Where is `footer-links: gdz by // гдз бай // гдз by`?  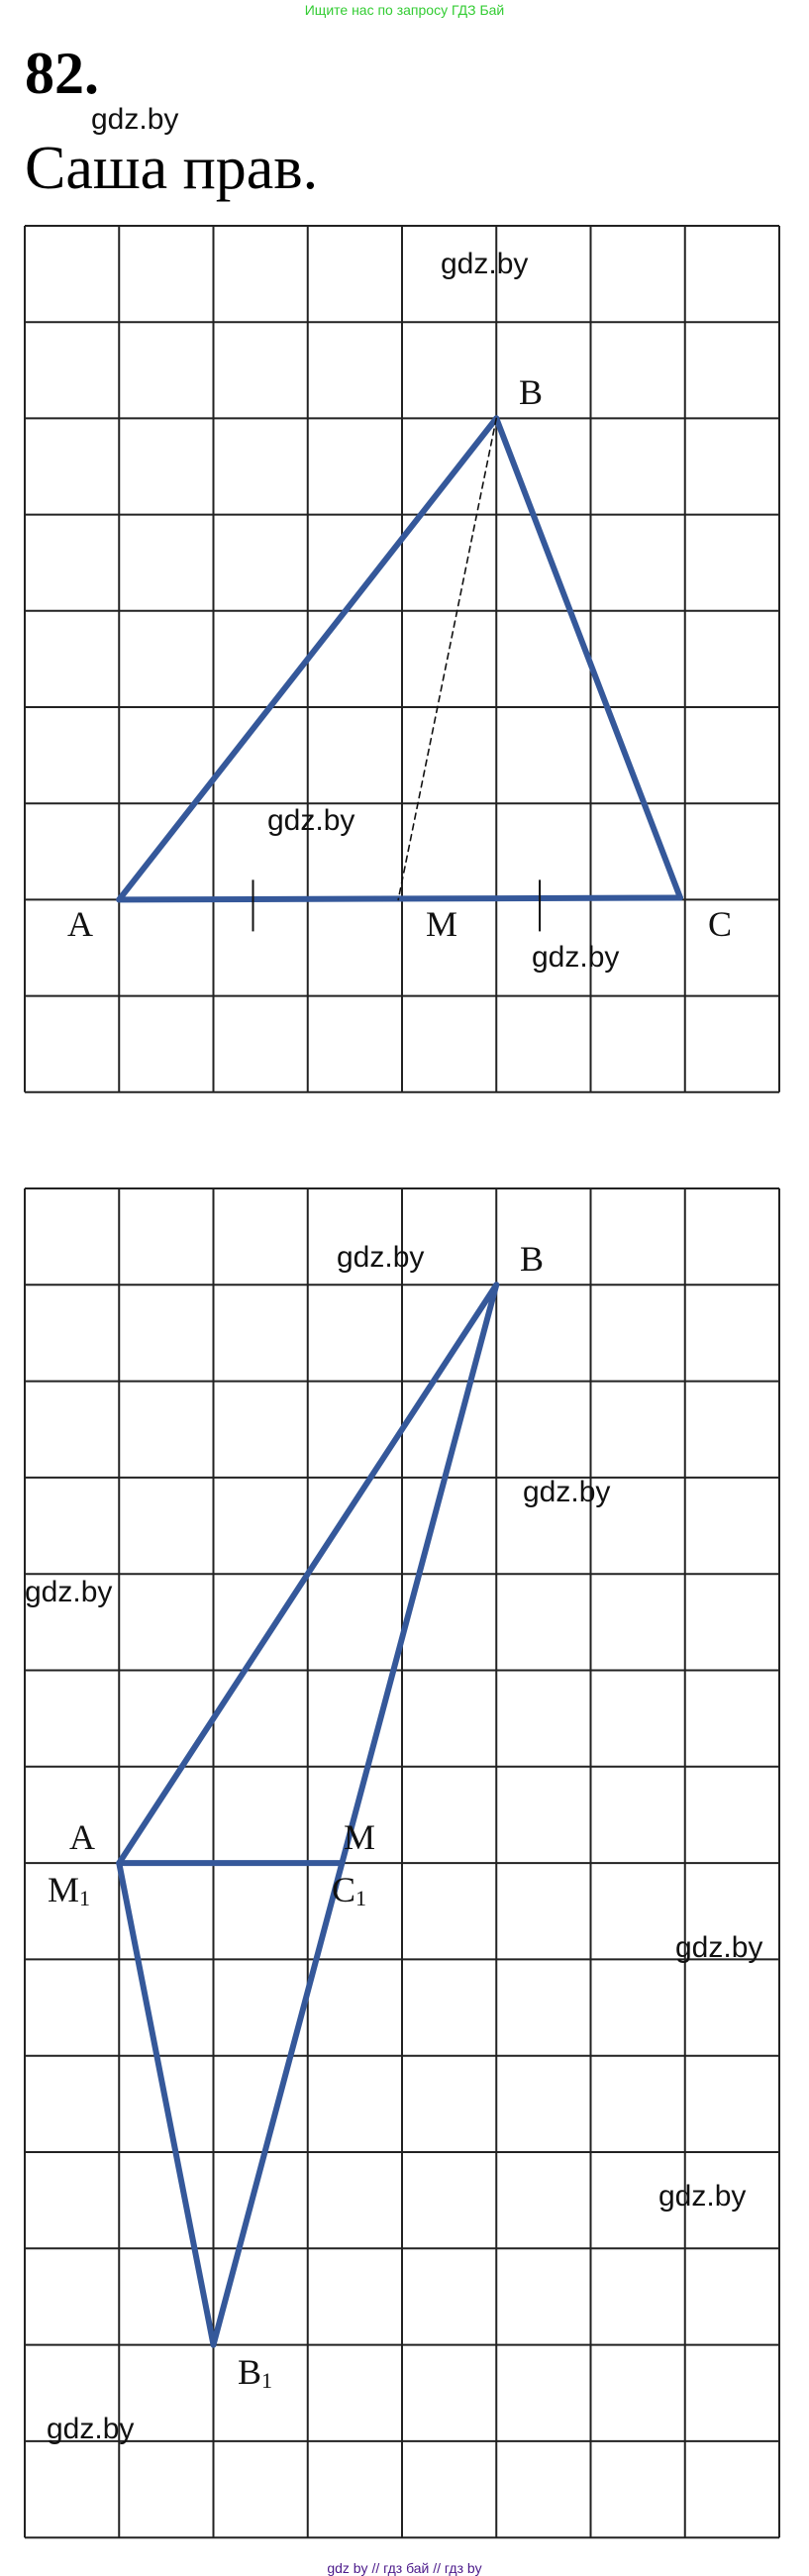
footer-links: gdz by // гдз бай // гдз by is located at coordinates (404, 2568).